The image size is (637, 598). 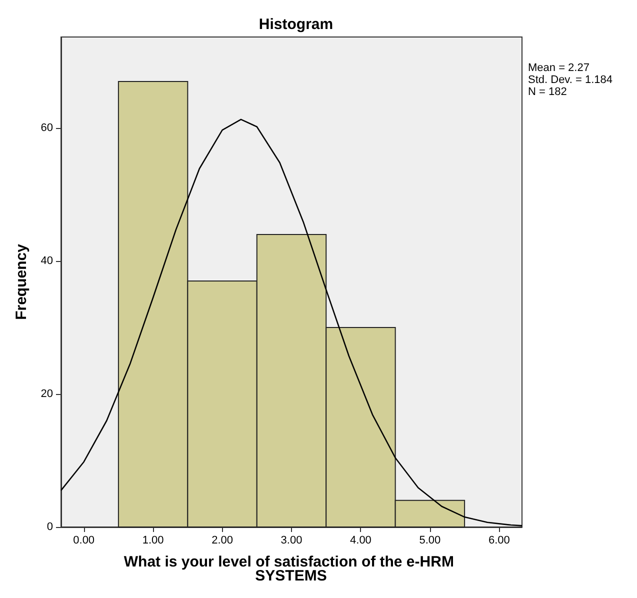 I want to click on x-tick-label: 2.00, so click(x=222, y=540).